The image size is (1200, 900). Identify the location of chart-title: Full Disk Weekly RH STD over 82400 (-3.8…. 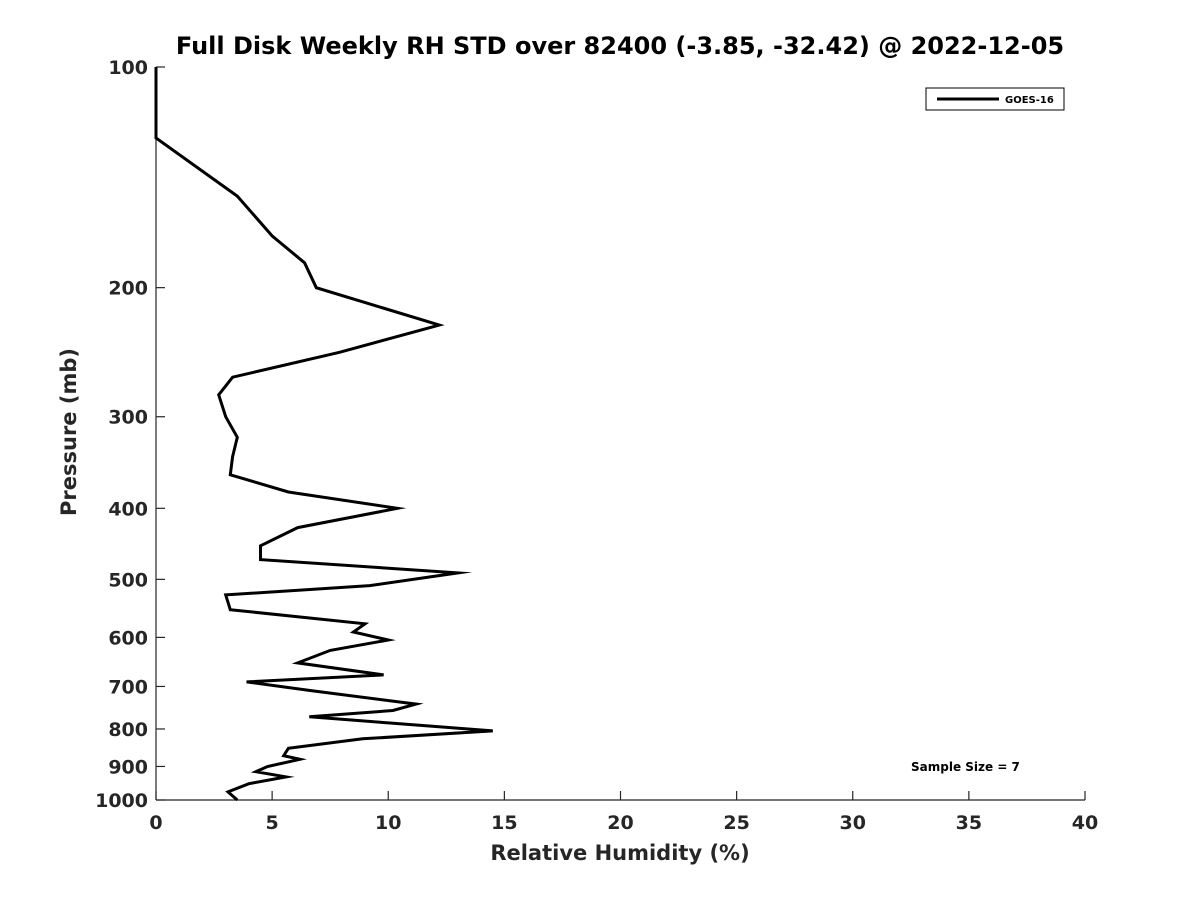
(620, 46).